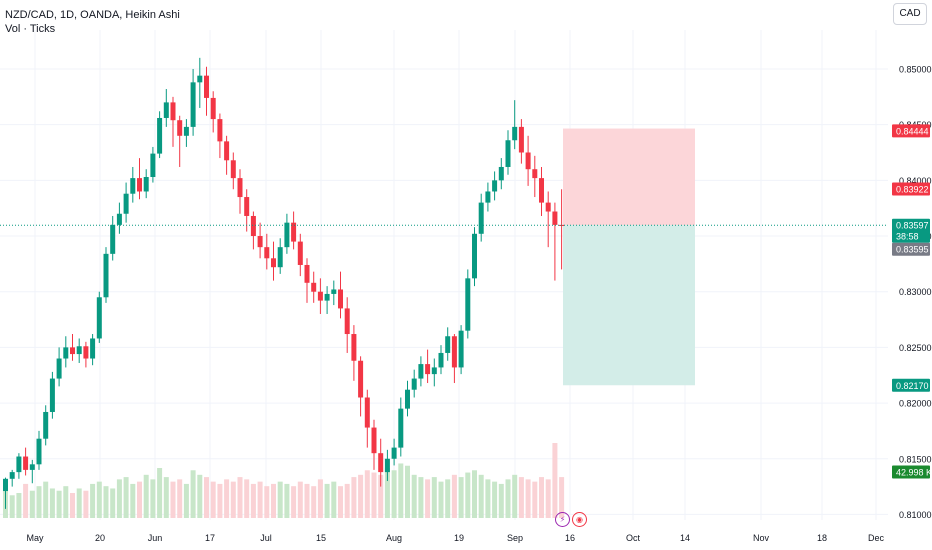 The width and height of the screenshot is (932, 550). What do you see at coordinates (155, 538) in the screenshot?
I see `x-tick-label: Jun` at bounding box center [155, 538].